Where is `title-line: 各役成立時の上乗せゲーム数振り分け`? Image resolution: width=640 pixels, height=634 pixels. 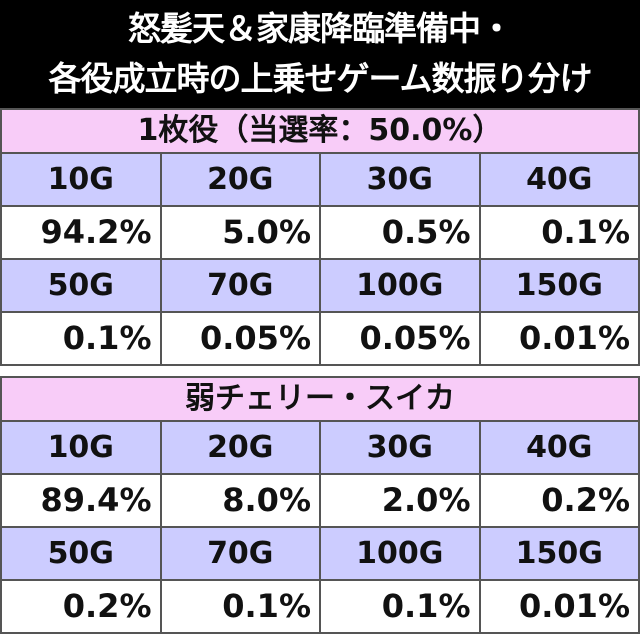
title-line: 各役成立時の上乗せゲーム数振り分け is located at coordinates (320, 78).